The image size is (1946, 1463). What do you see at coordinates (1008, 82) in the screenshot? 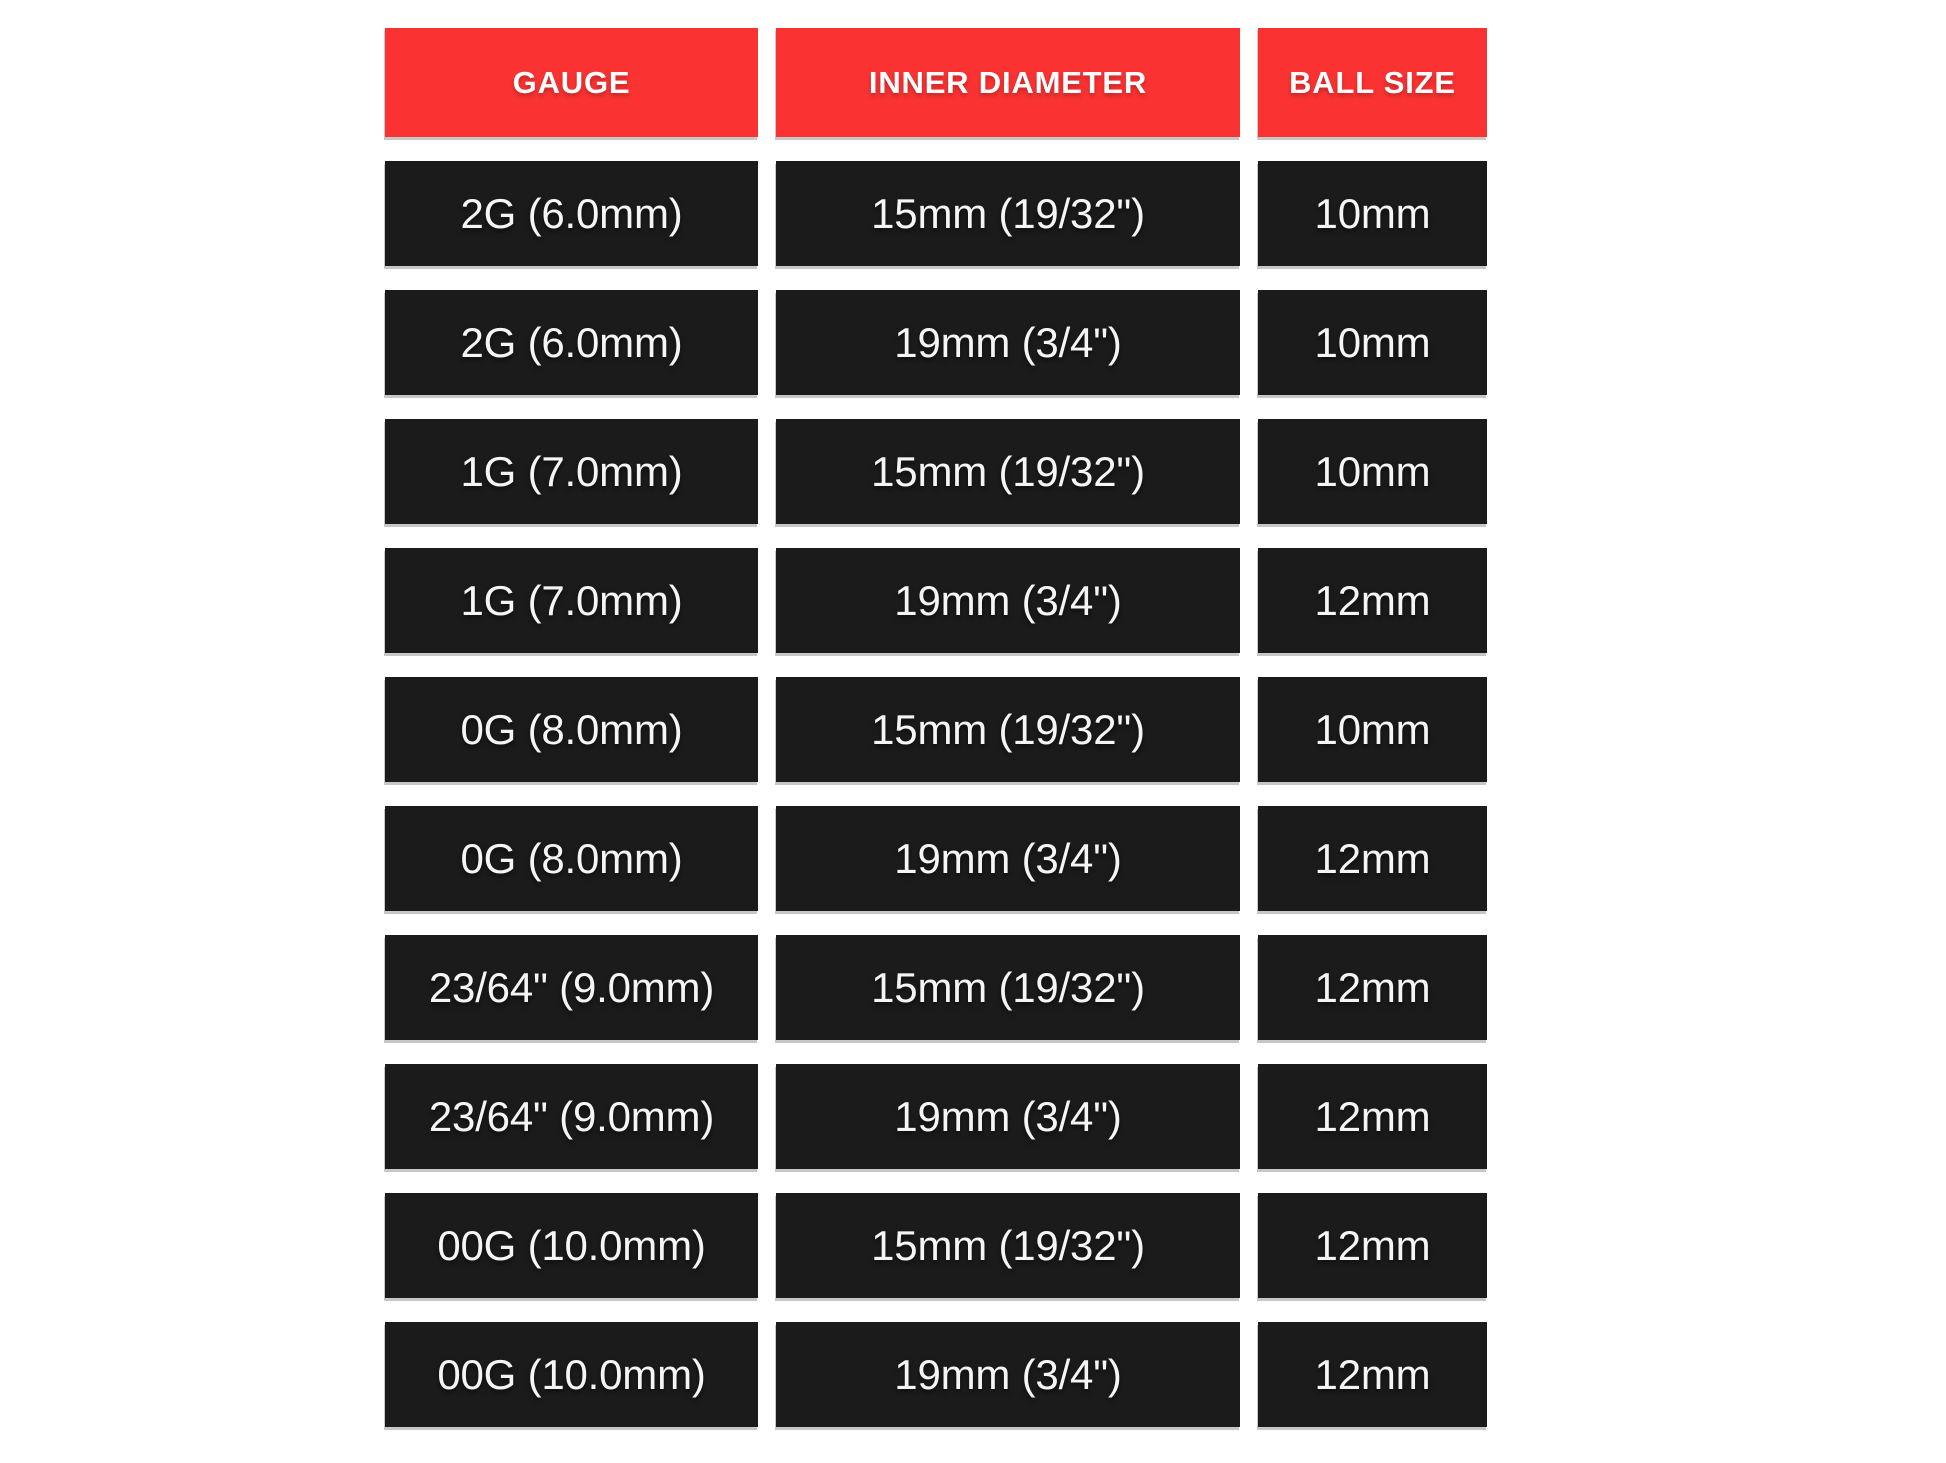
I see `column-header-inner-diameter: INNER DIAMETER` at bounding box center [1008, 82].